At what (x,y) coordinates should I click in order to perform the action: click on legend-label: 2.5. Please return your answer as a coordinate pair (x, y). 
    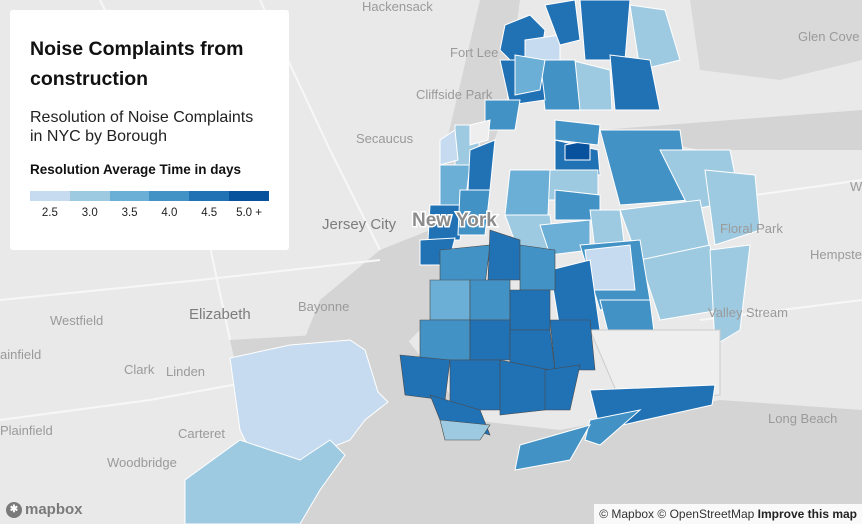
    Looking at the image, I should click on (49, 213).